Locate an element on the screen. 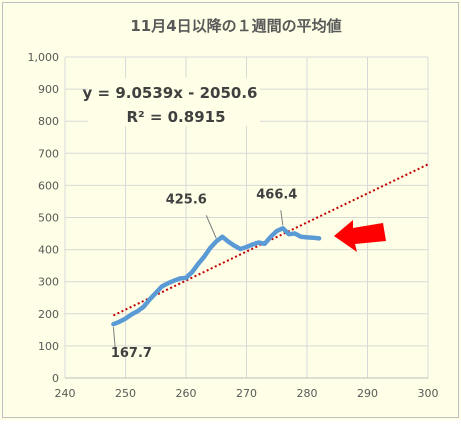 The height and width of the screenshot is (424, 461). y-tick-label: 100 is located at coordinates (48, 346).